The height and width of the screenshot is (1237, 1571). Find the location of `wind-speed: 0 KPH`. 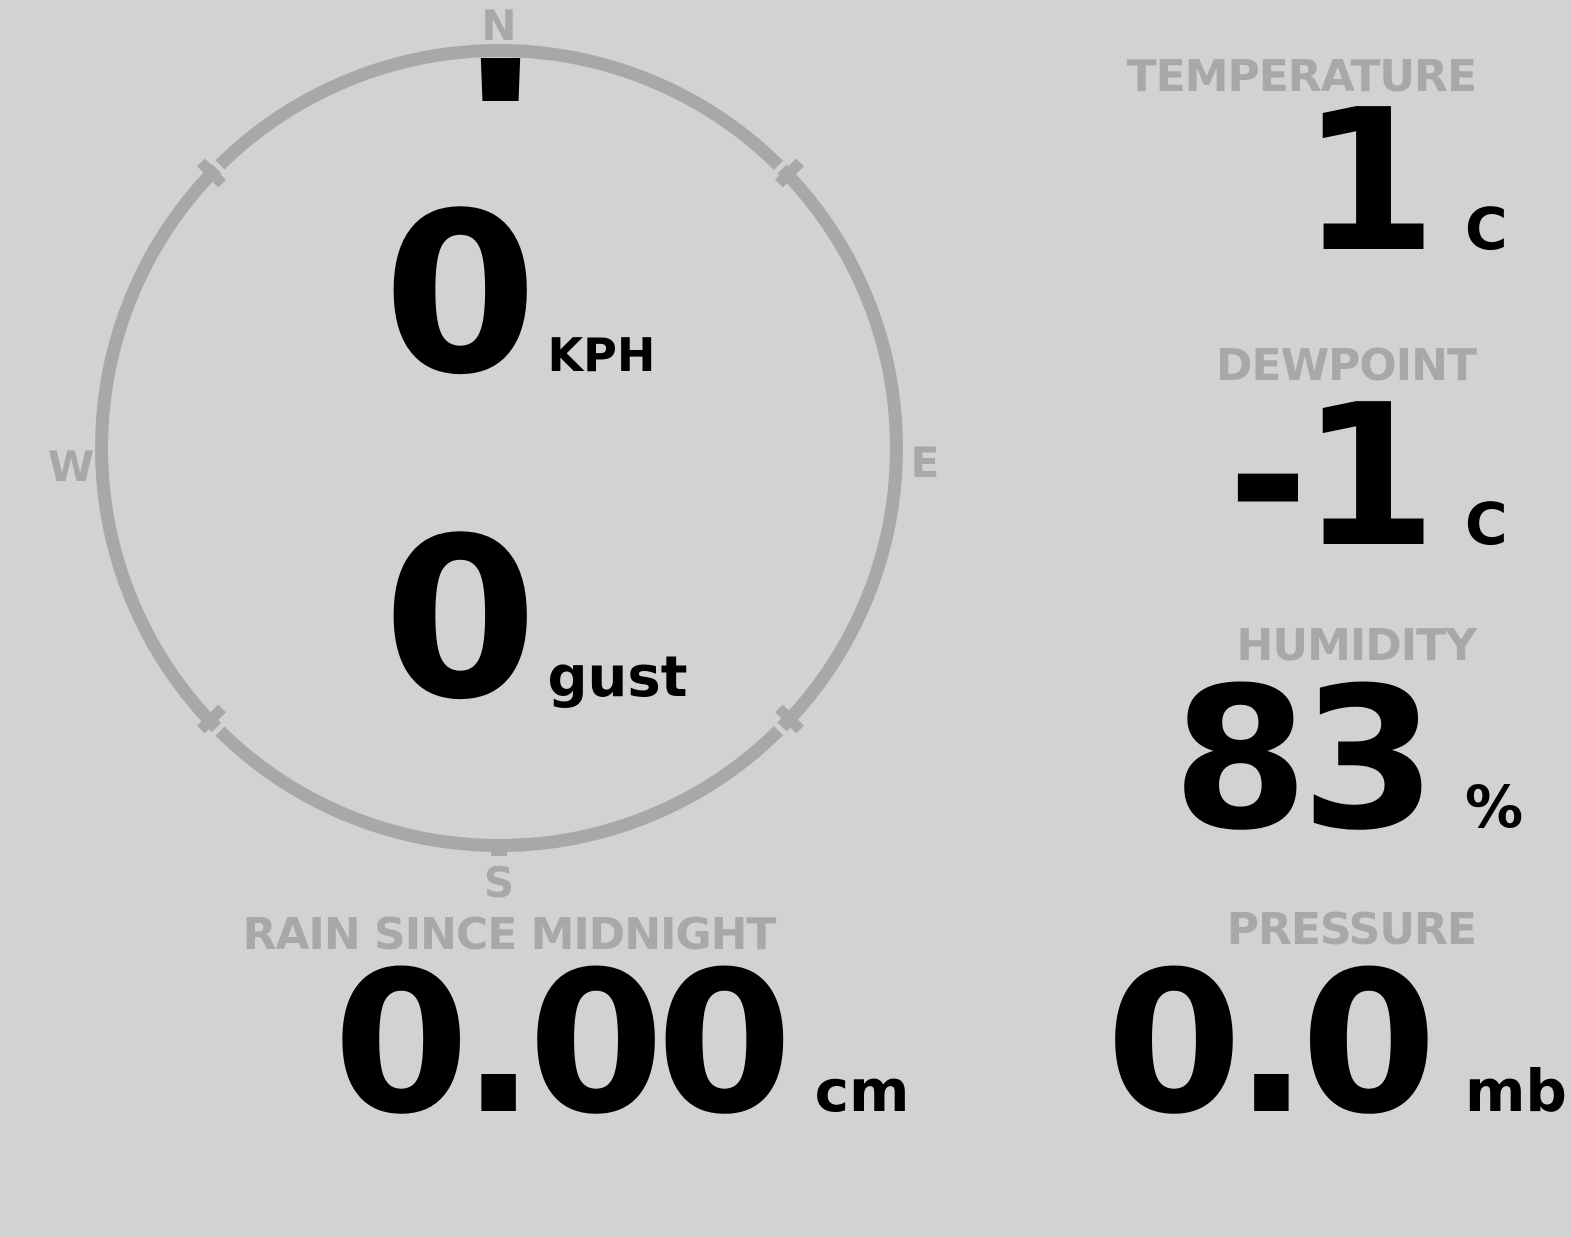

wind-speed: 0 KPH is located at coordinates (519, 295).